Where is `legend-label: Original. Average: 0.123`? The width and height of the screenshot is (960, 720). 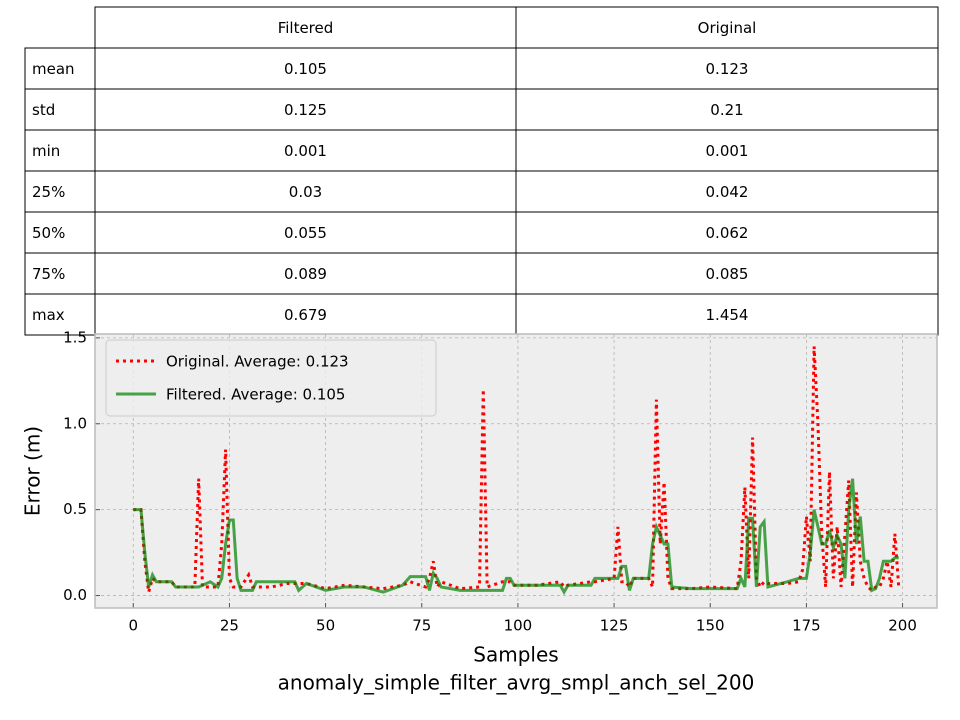 legend-label: Original. Average: 0.123 is located at coordinates (257, 362).